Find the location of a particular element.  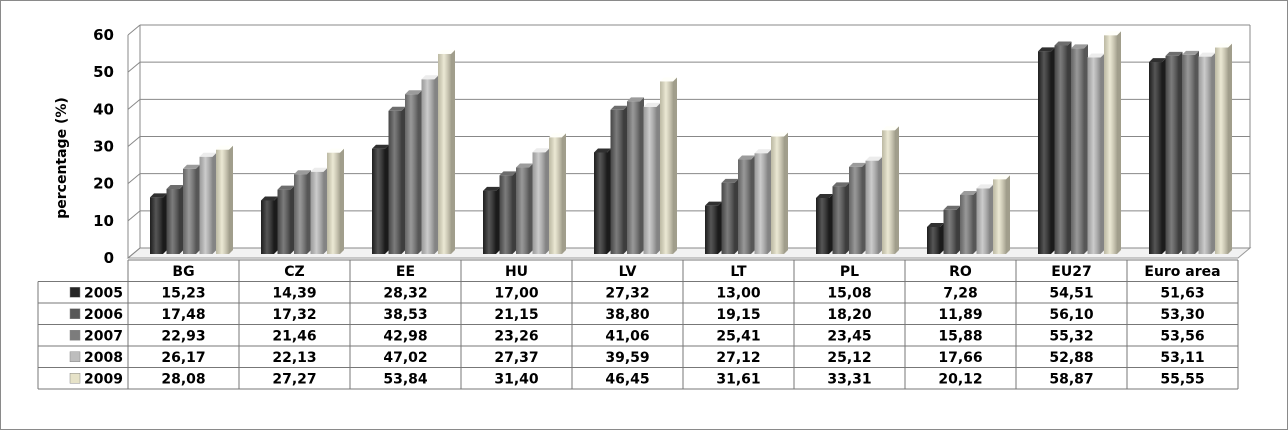

y-tick-label: 50 is located at coordinates (103, 72).